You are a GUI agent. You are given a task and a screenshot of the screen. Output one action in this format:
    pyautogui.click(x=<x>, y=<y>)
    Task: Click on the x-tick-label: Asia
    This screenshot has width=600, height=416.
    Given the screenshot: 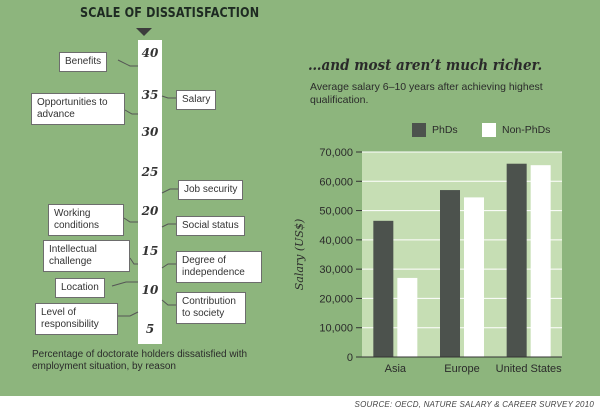 What is the action you would take?
    pyautogui.click(x=396, y=369)
    